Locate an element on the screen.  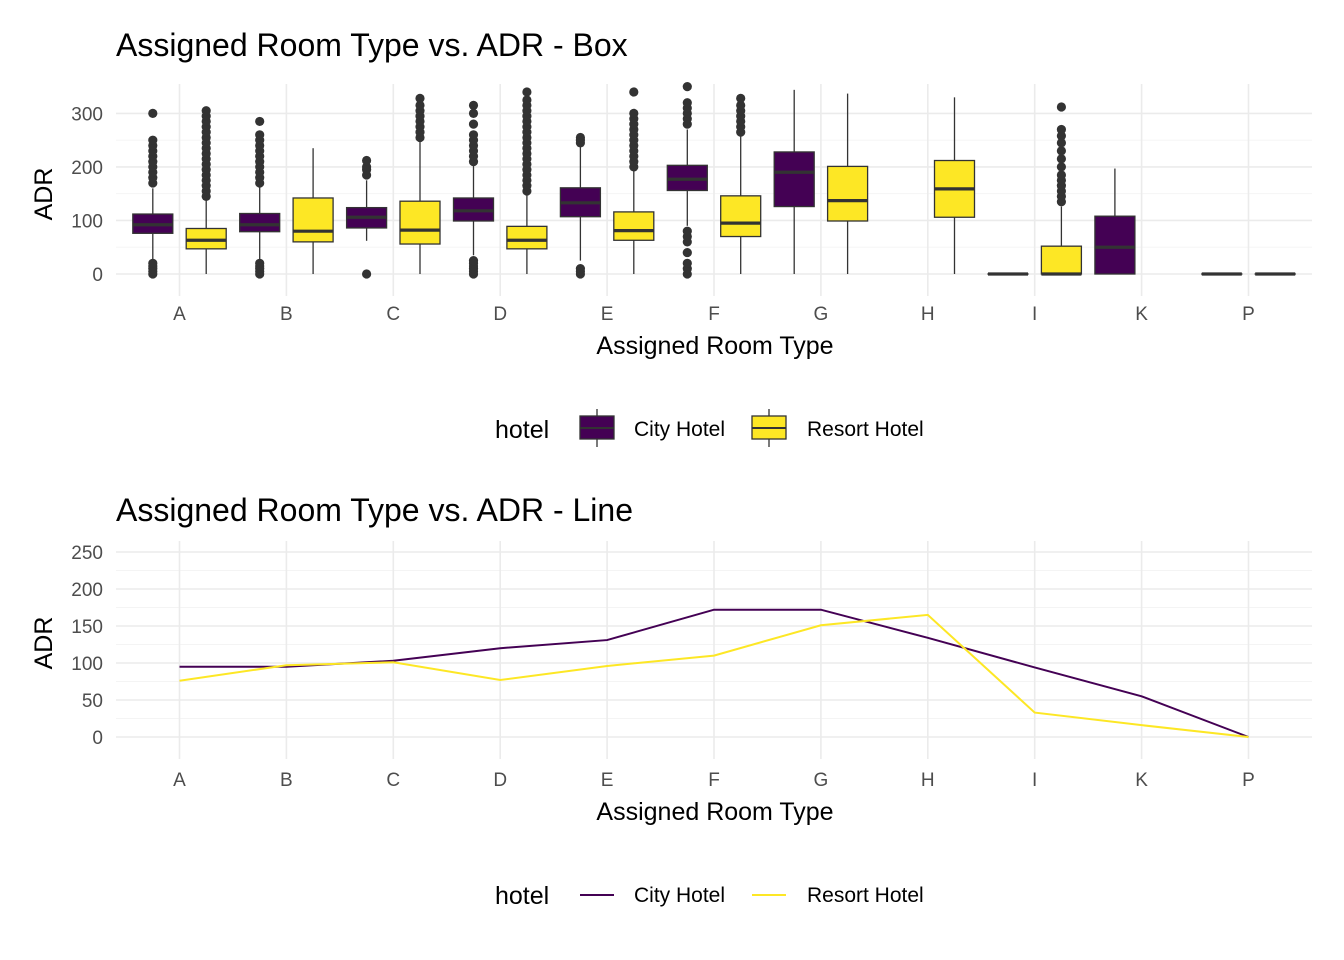
box-x-tick-label-c: C is located at coordinates (393, 314).